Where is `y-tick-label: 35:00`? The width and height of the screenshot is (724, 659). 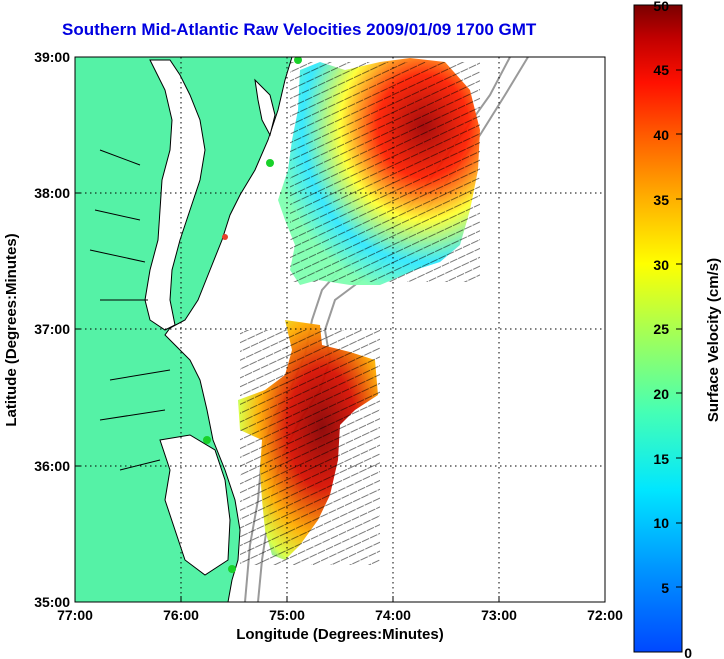
y-tick-label: 35:00 is located at coordinates (52, 602).